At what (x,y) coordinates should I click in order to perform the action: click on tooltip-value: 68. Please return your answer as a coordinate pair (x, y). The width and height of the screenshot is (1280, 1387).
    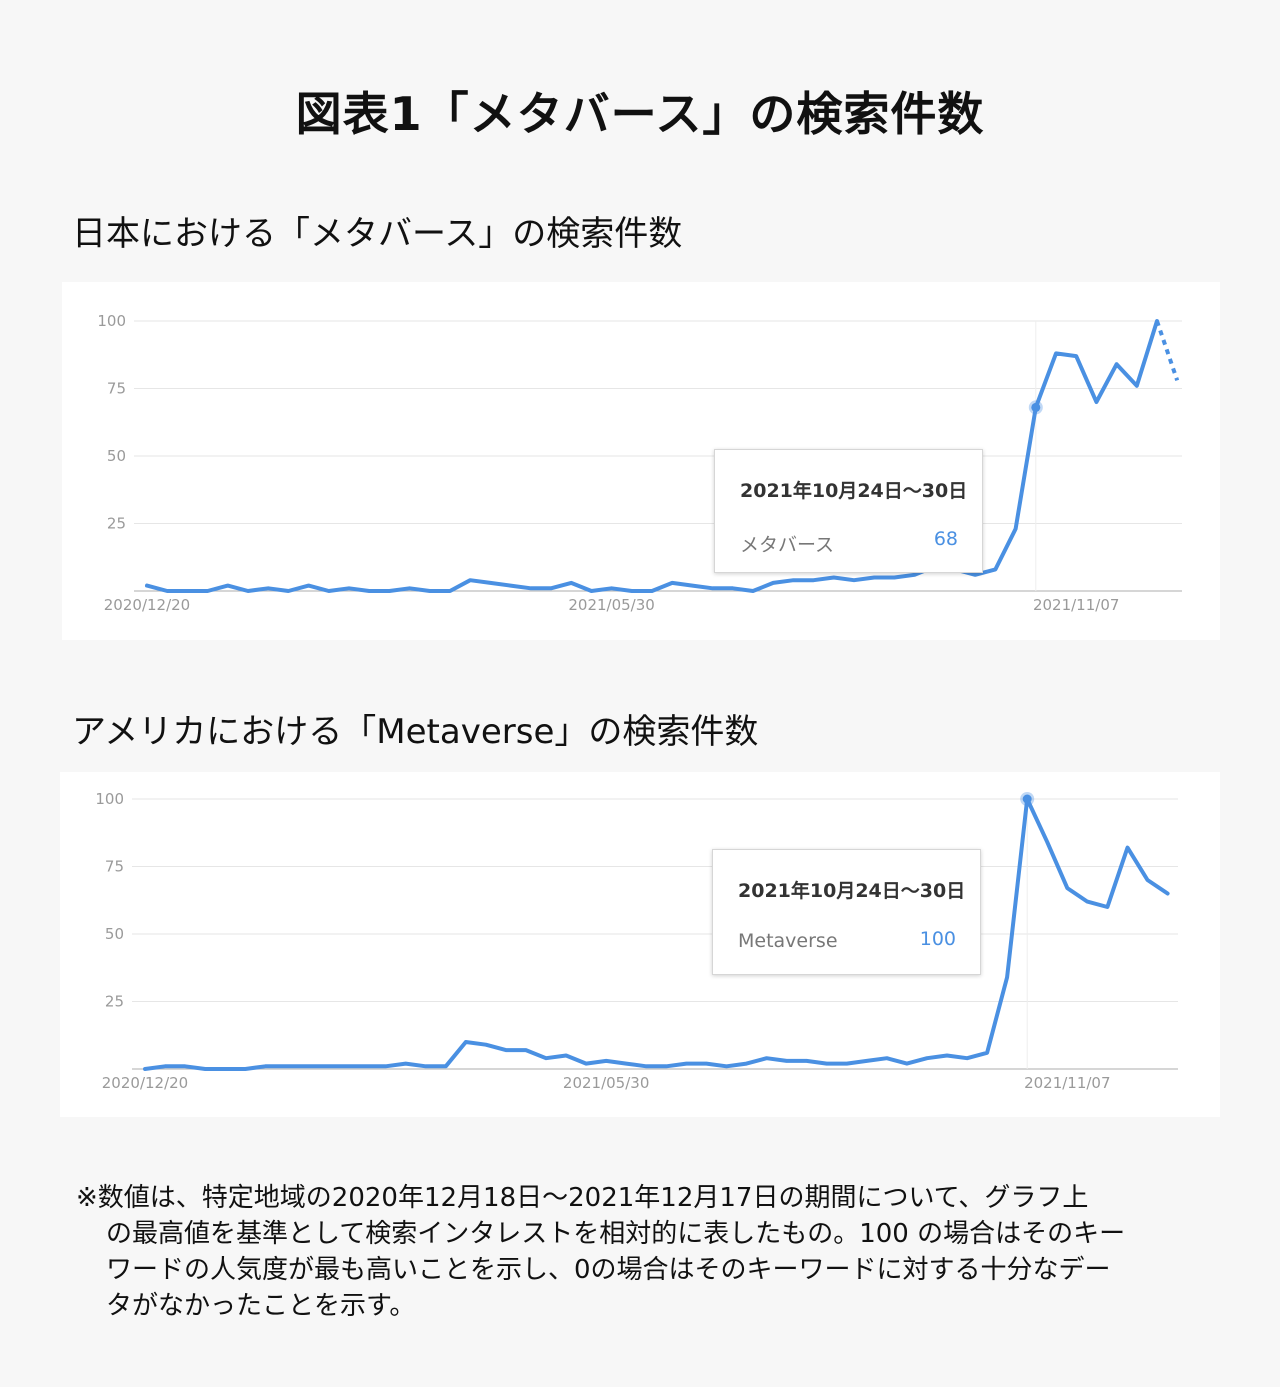
    Looking at the image, I should click on (945, 539).